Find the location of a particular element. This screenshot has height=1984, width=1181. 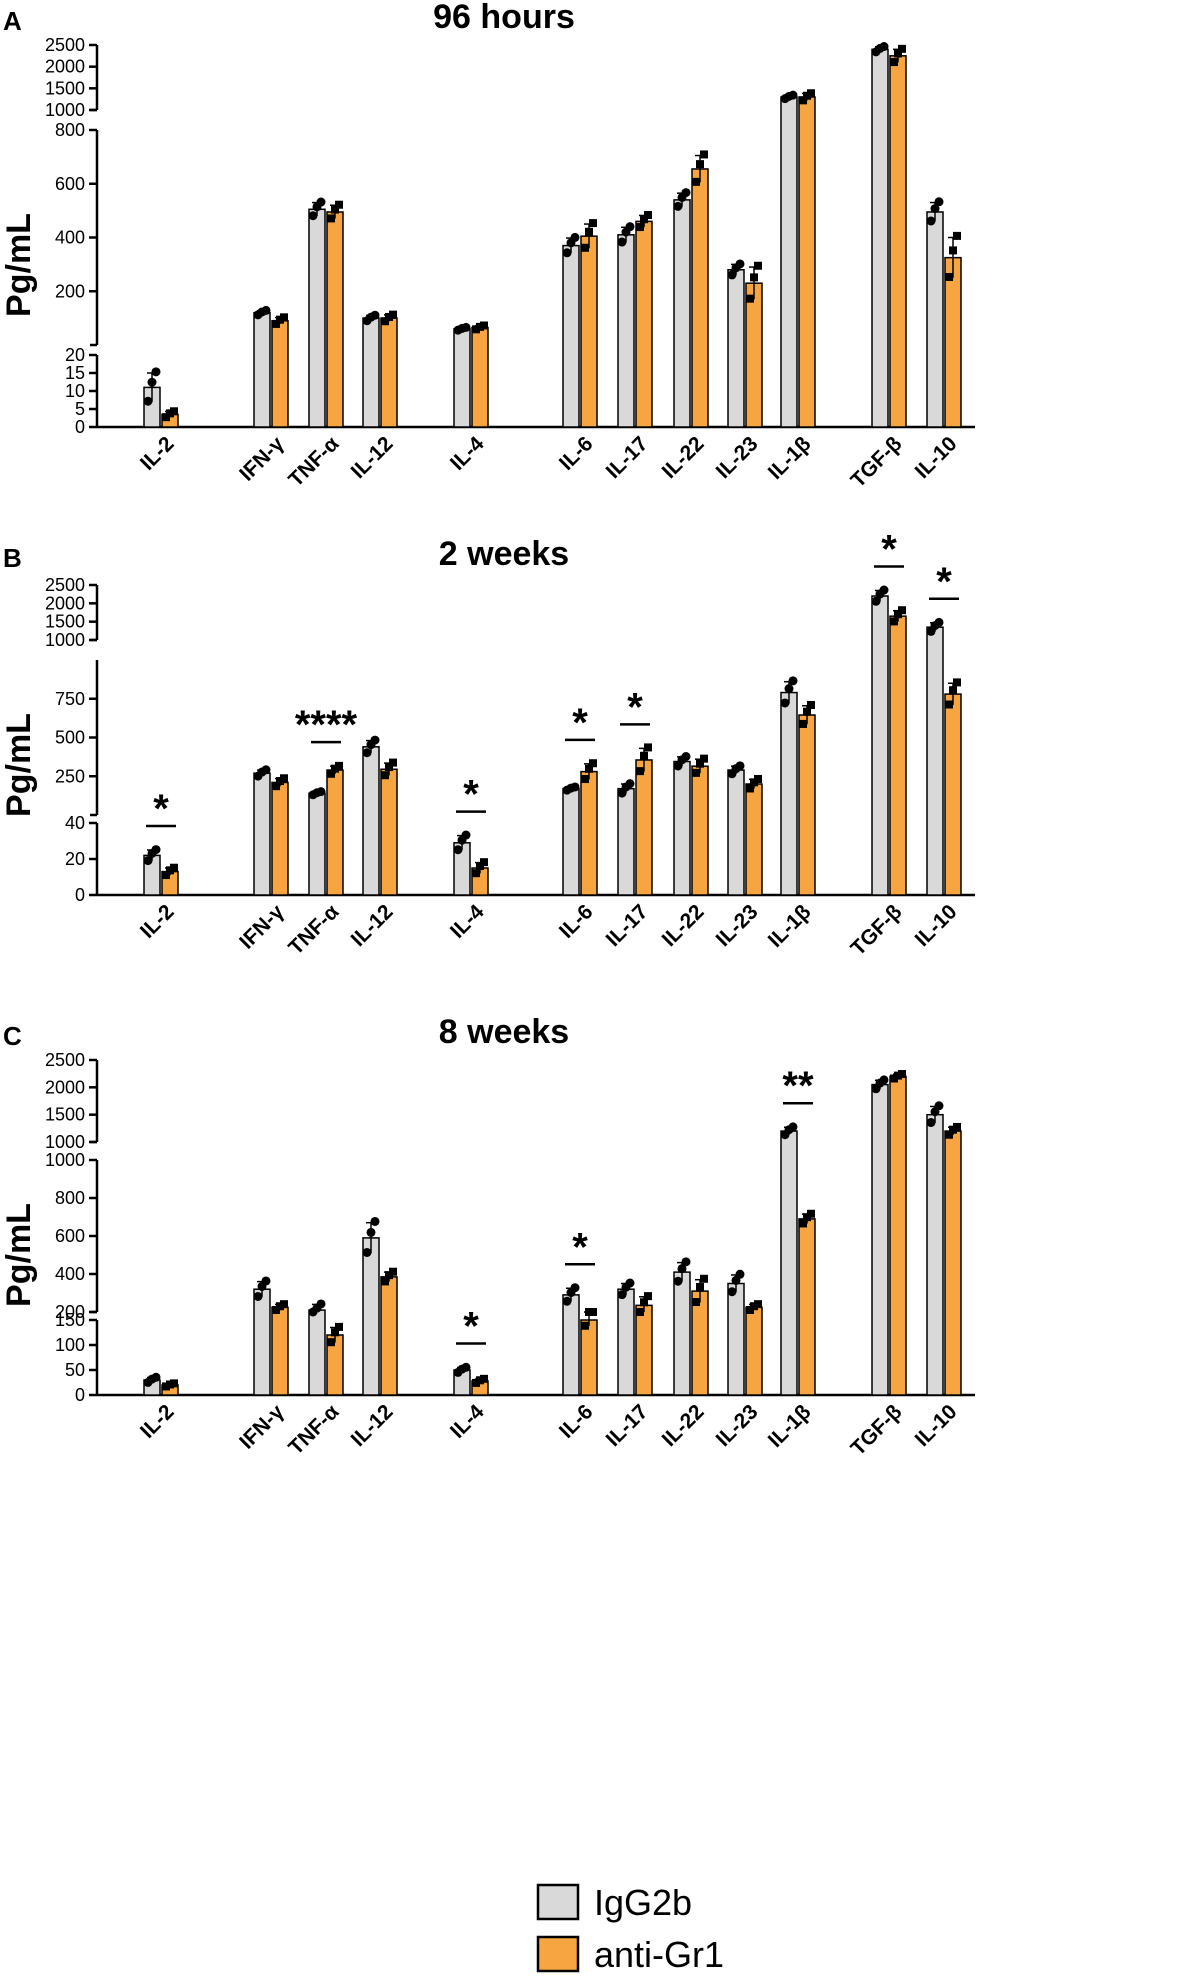

y-tick-label: 40 is located at coordinates (75, 823).